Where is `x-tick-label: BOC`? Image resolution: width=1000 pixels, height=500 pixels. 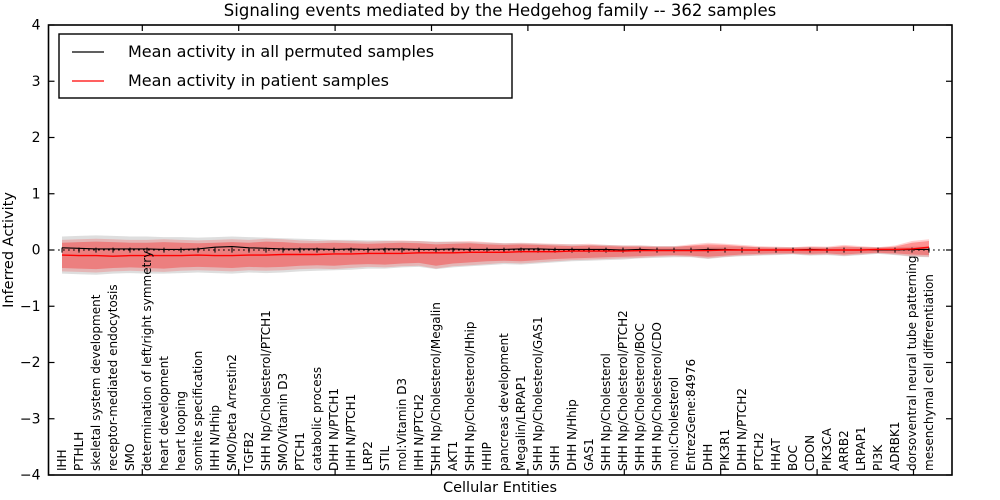
x-tick-label: BOC is located at coordinates (793, 458).